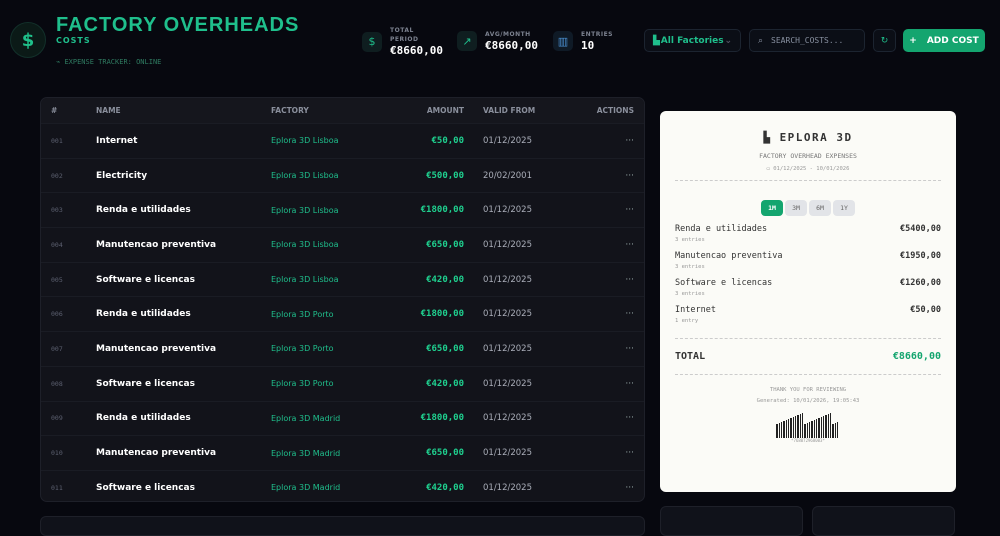 The width and height of the screenshot is (1000, 536). I want to click on factory-select: ▙ All Factories ⌄, so click(692, 40).